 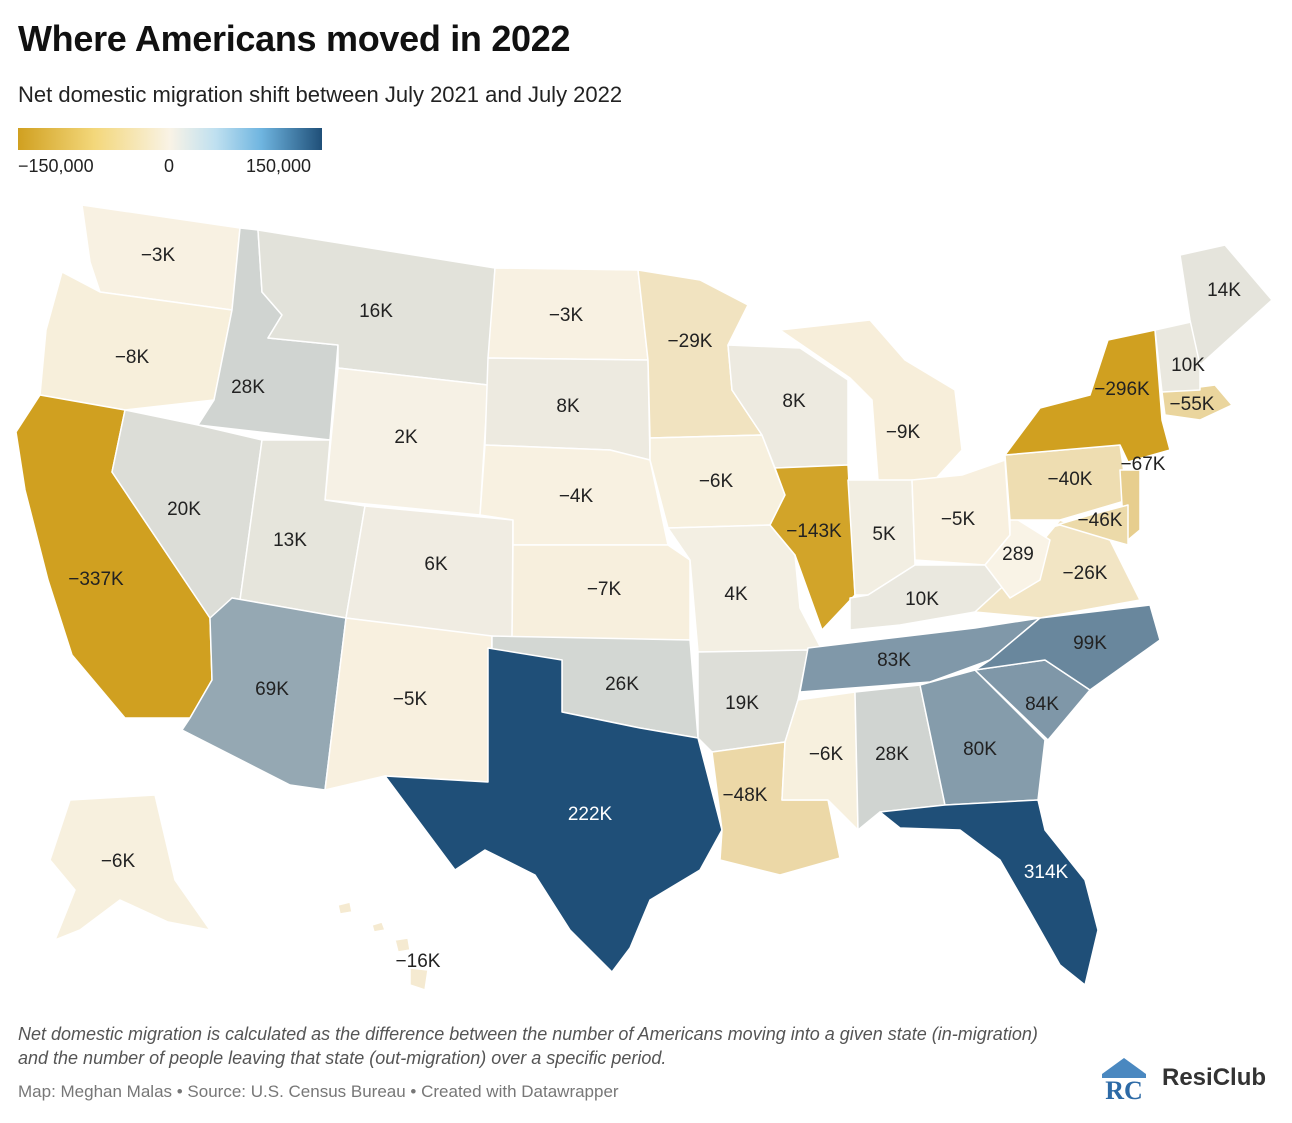 I want to click on state-or, so click(x=136, y=341).